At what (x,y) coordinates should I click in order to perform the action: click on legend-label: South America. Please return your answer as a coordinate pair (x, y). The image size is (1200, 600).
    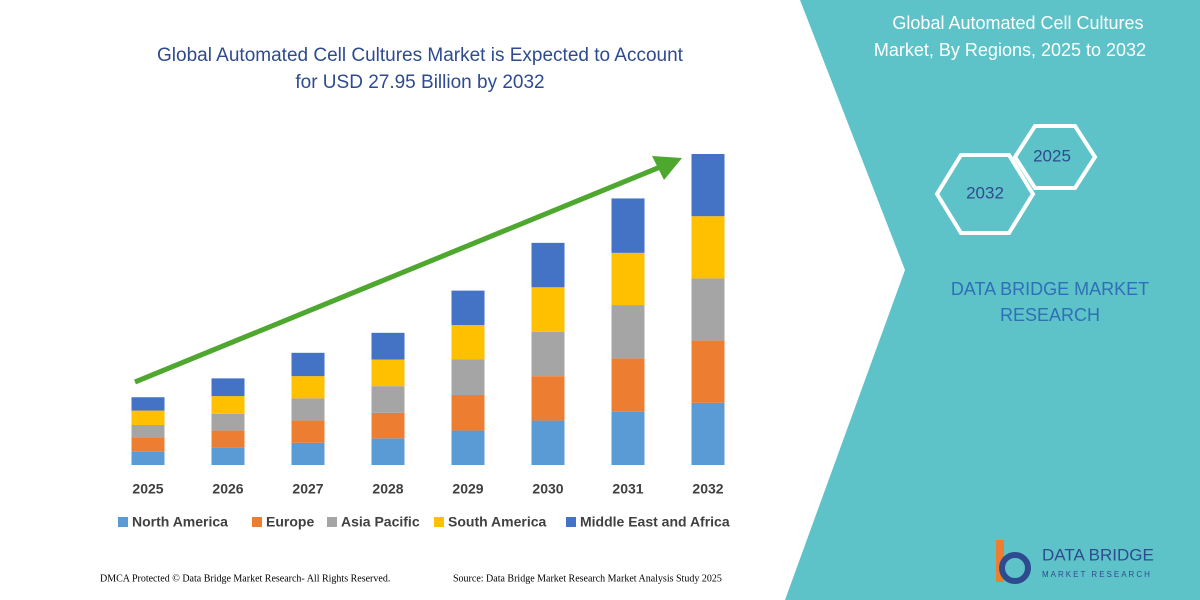
    Looking at the image, I should click on (497, 522).